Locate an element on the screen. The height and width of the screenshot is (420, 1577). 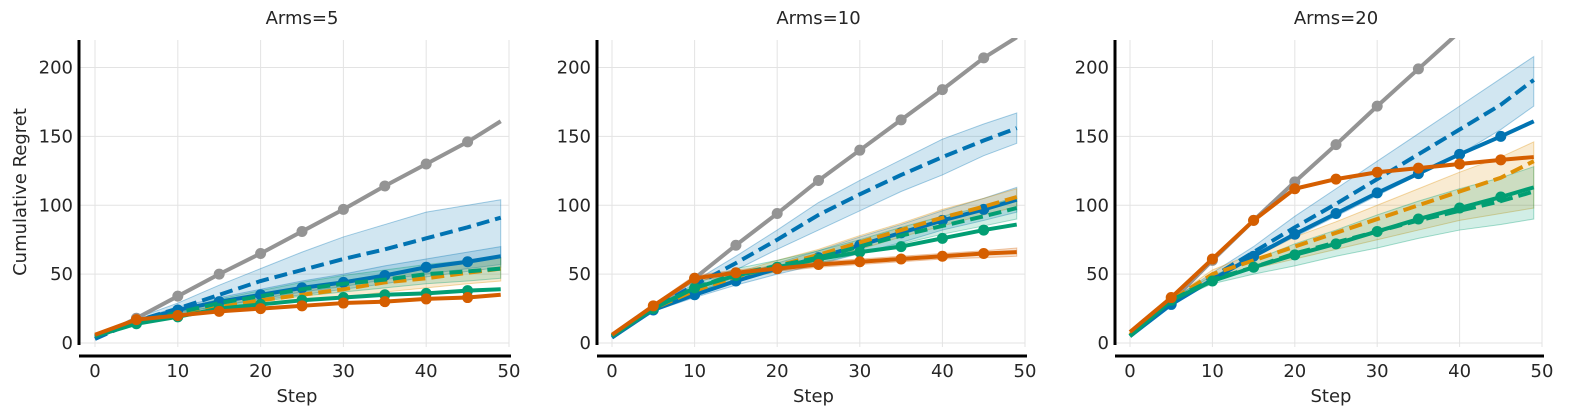
chart-title: Arms=20 is located at coordinates (1336, 18).